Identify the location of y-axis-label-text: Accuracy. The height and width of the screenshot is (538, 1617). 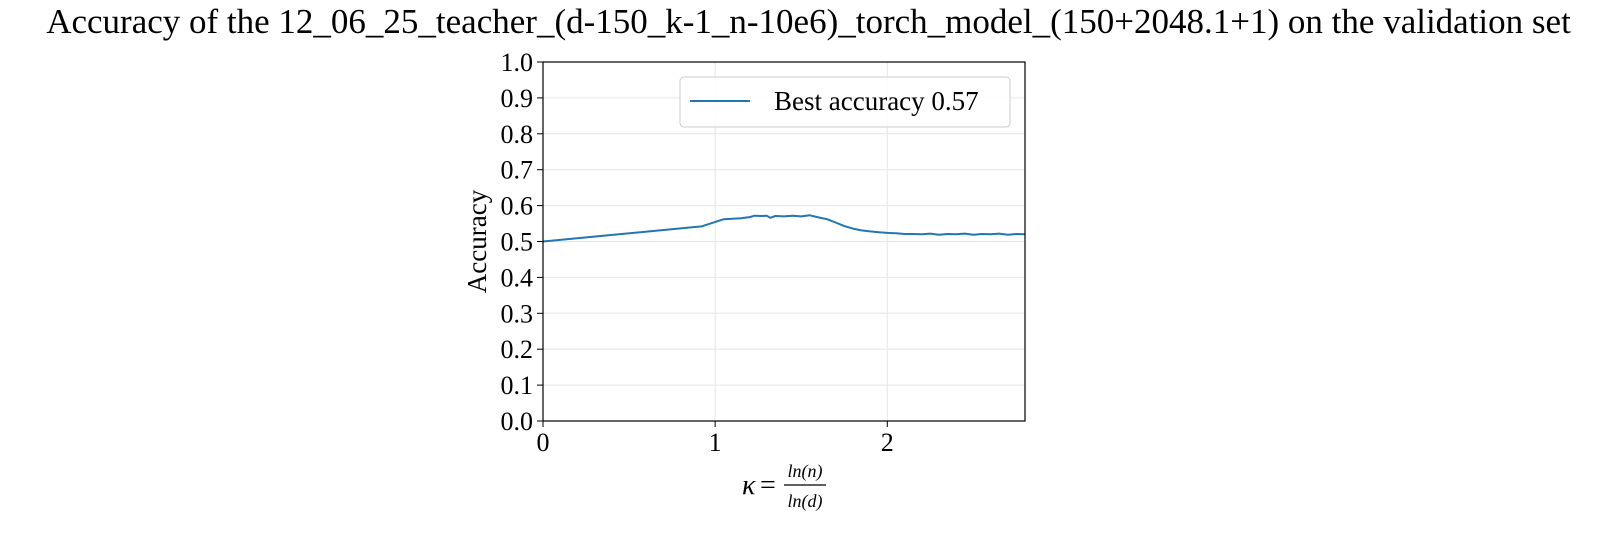
(477, 241).